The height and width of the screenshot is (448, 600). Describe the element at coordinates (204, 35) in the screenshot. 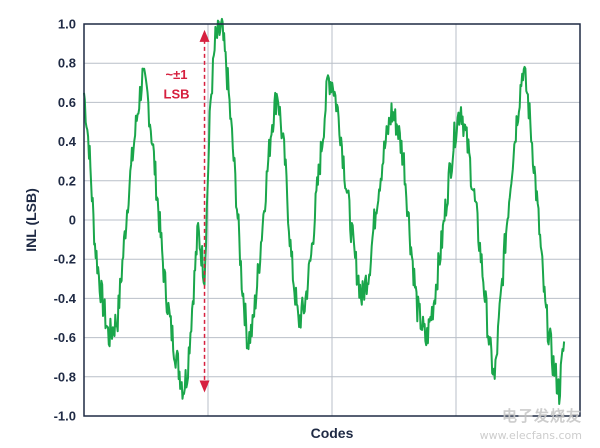

I see `arrow-up-icon` at that location.